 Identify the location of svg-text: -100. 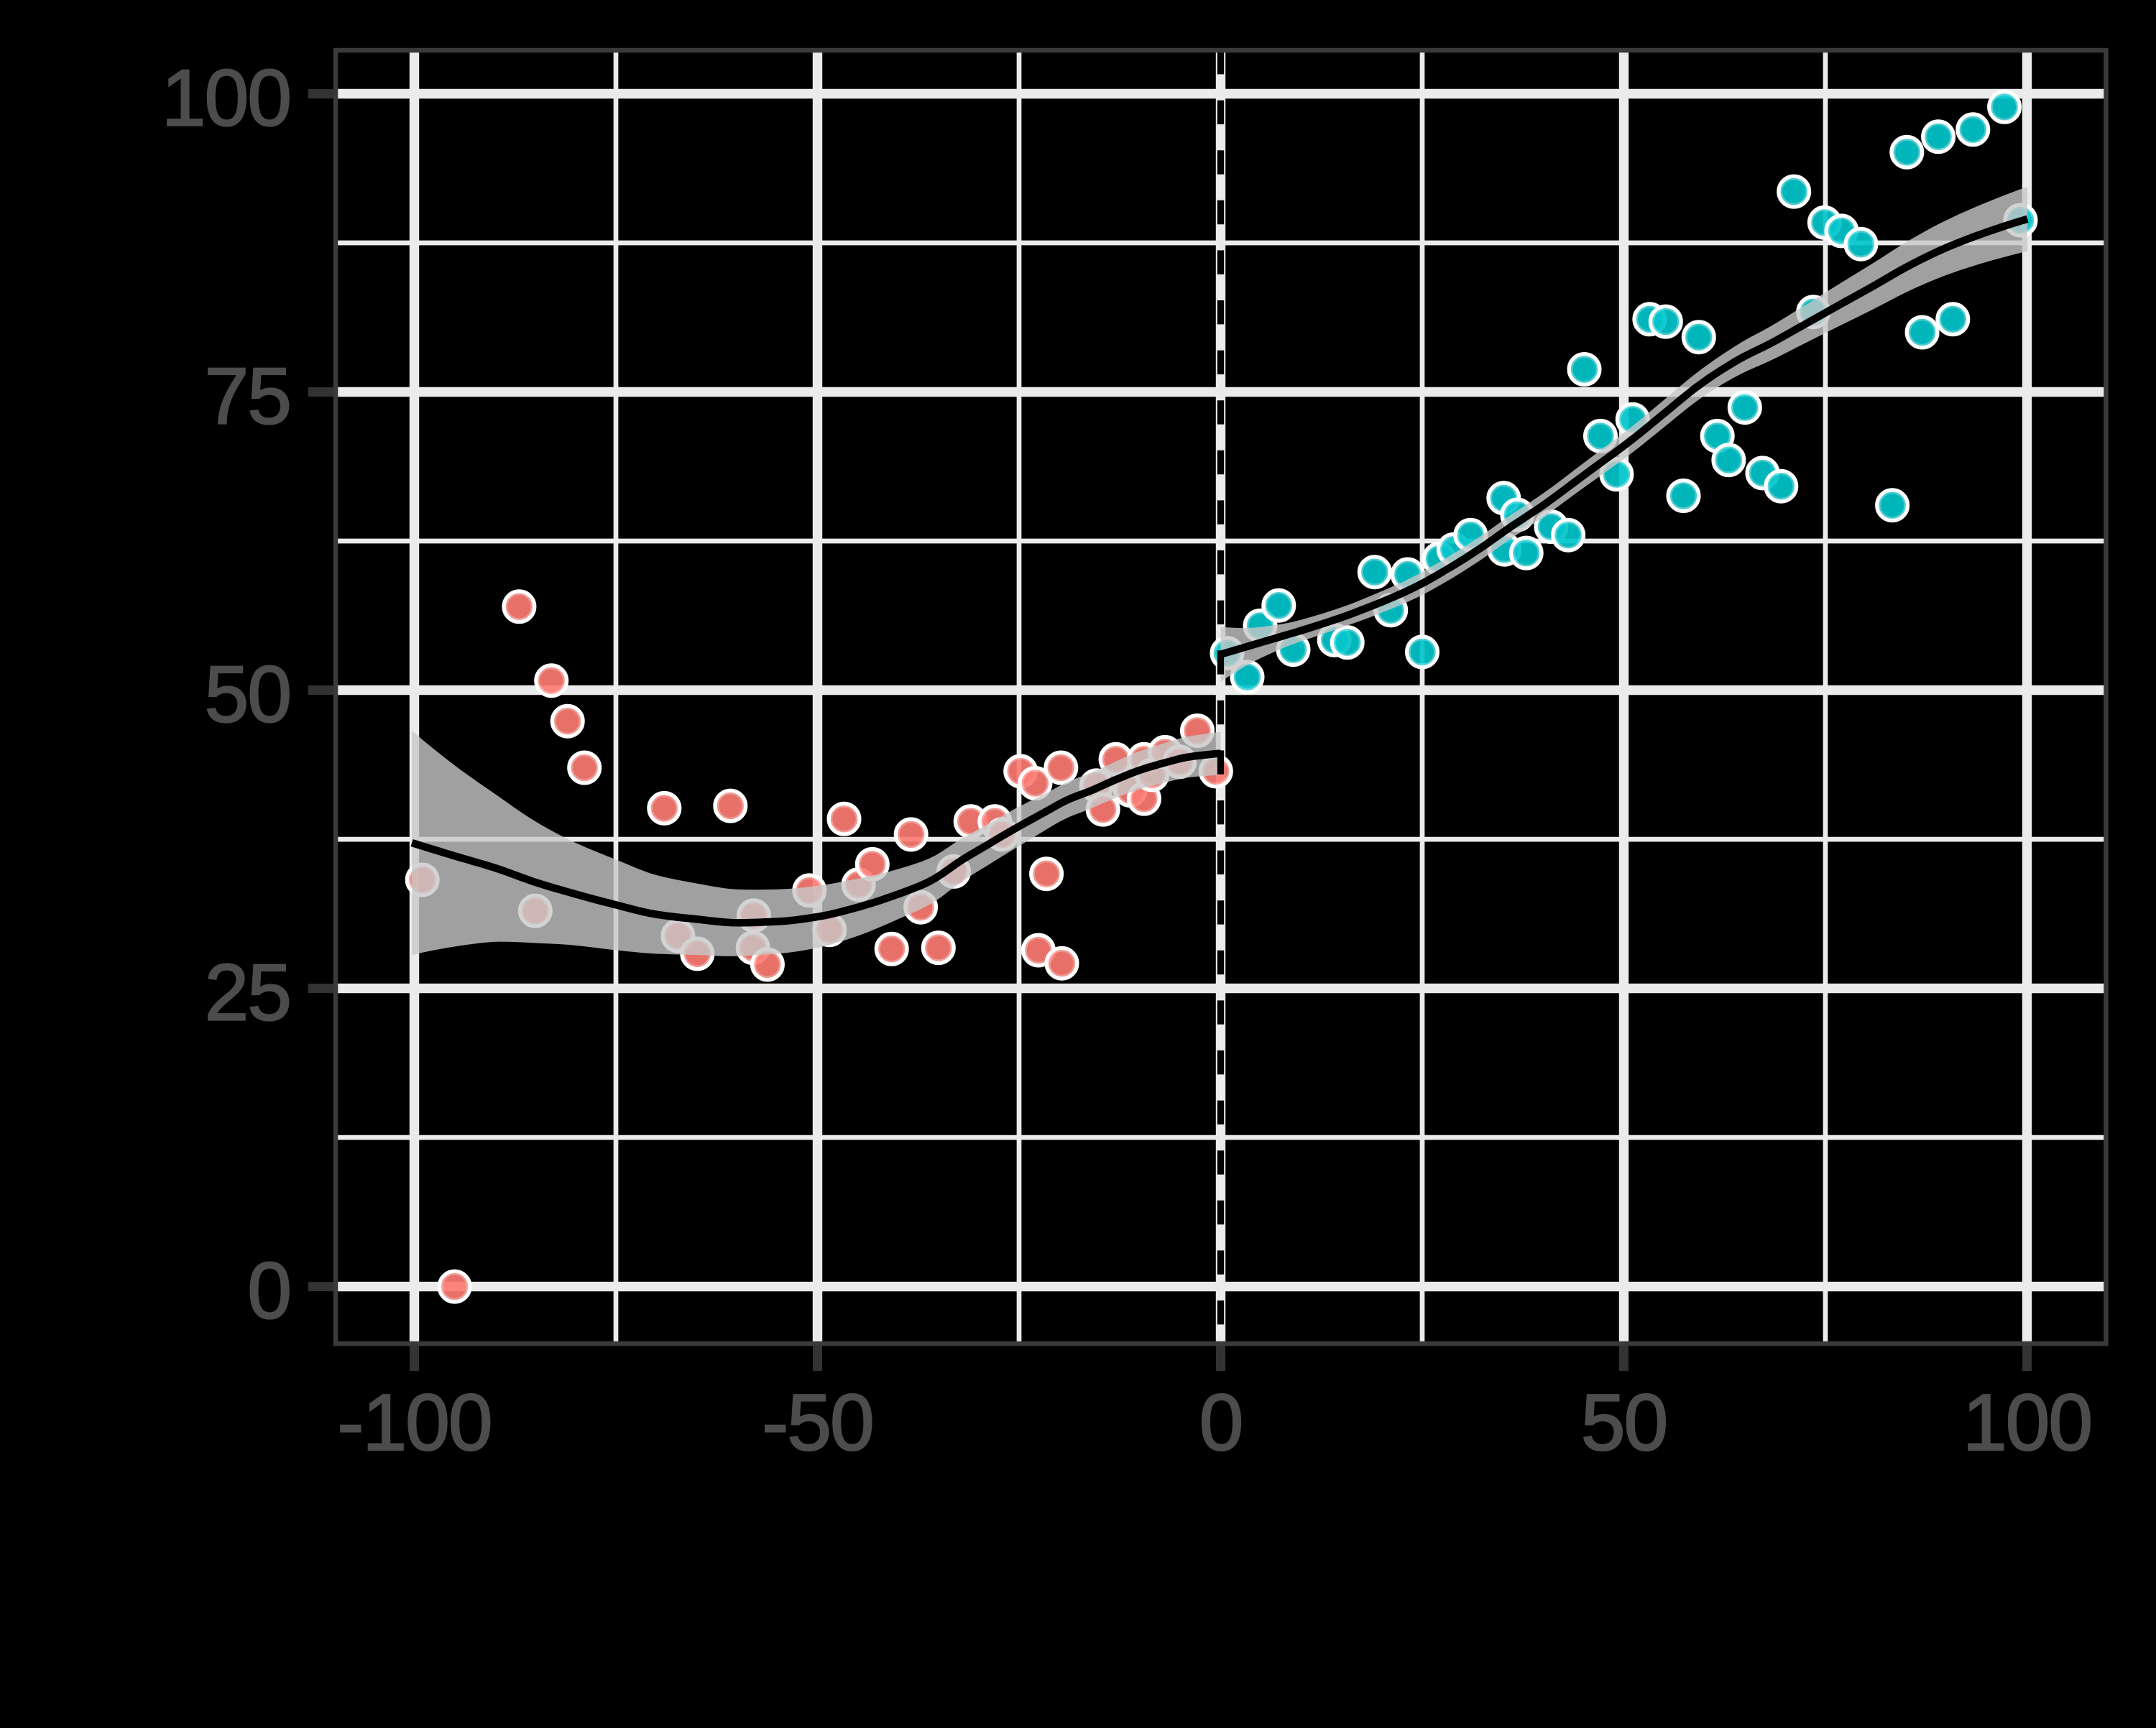
(414, 1423).